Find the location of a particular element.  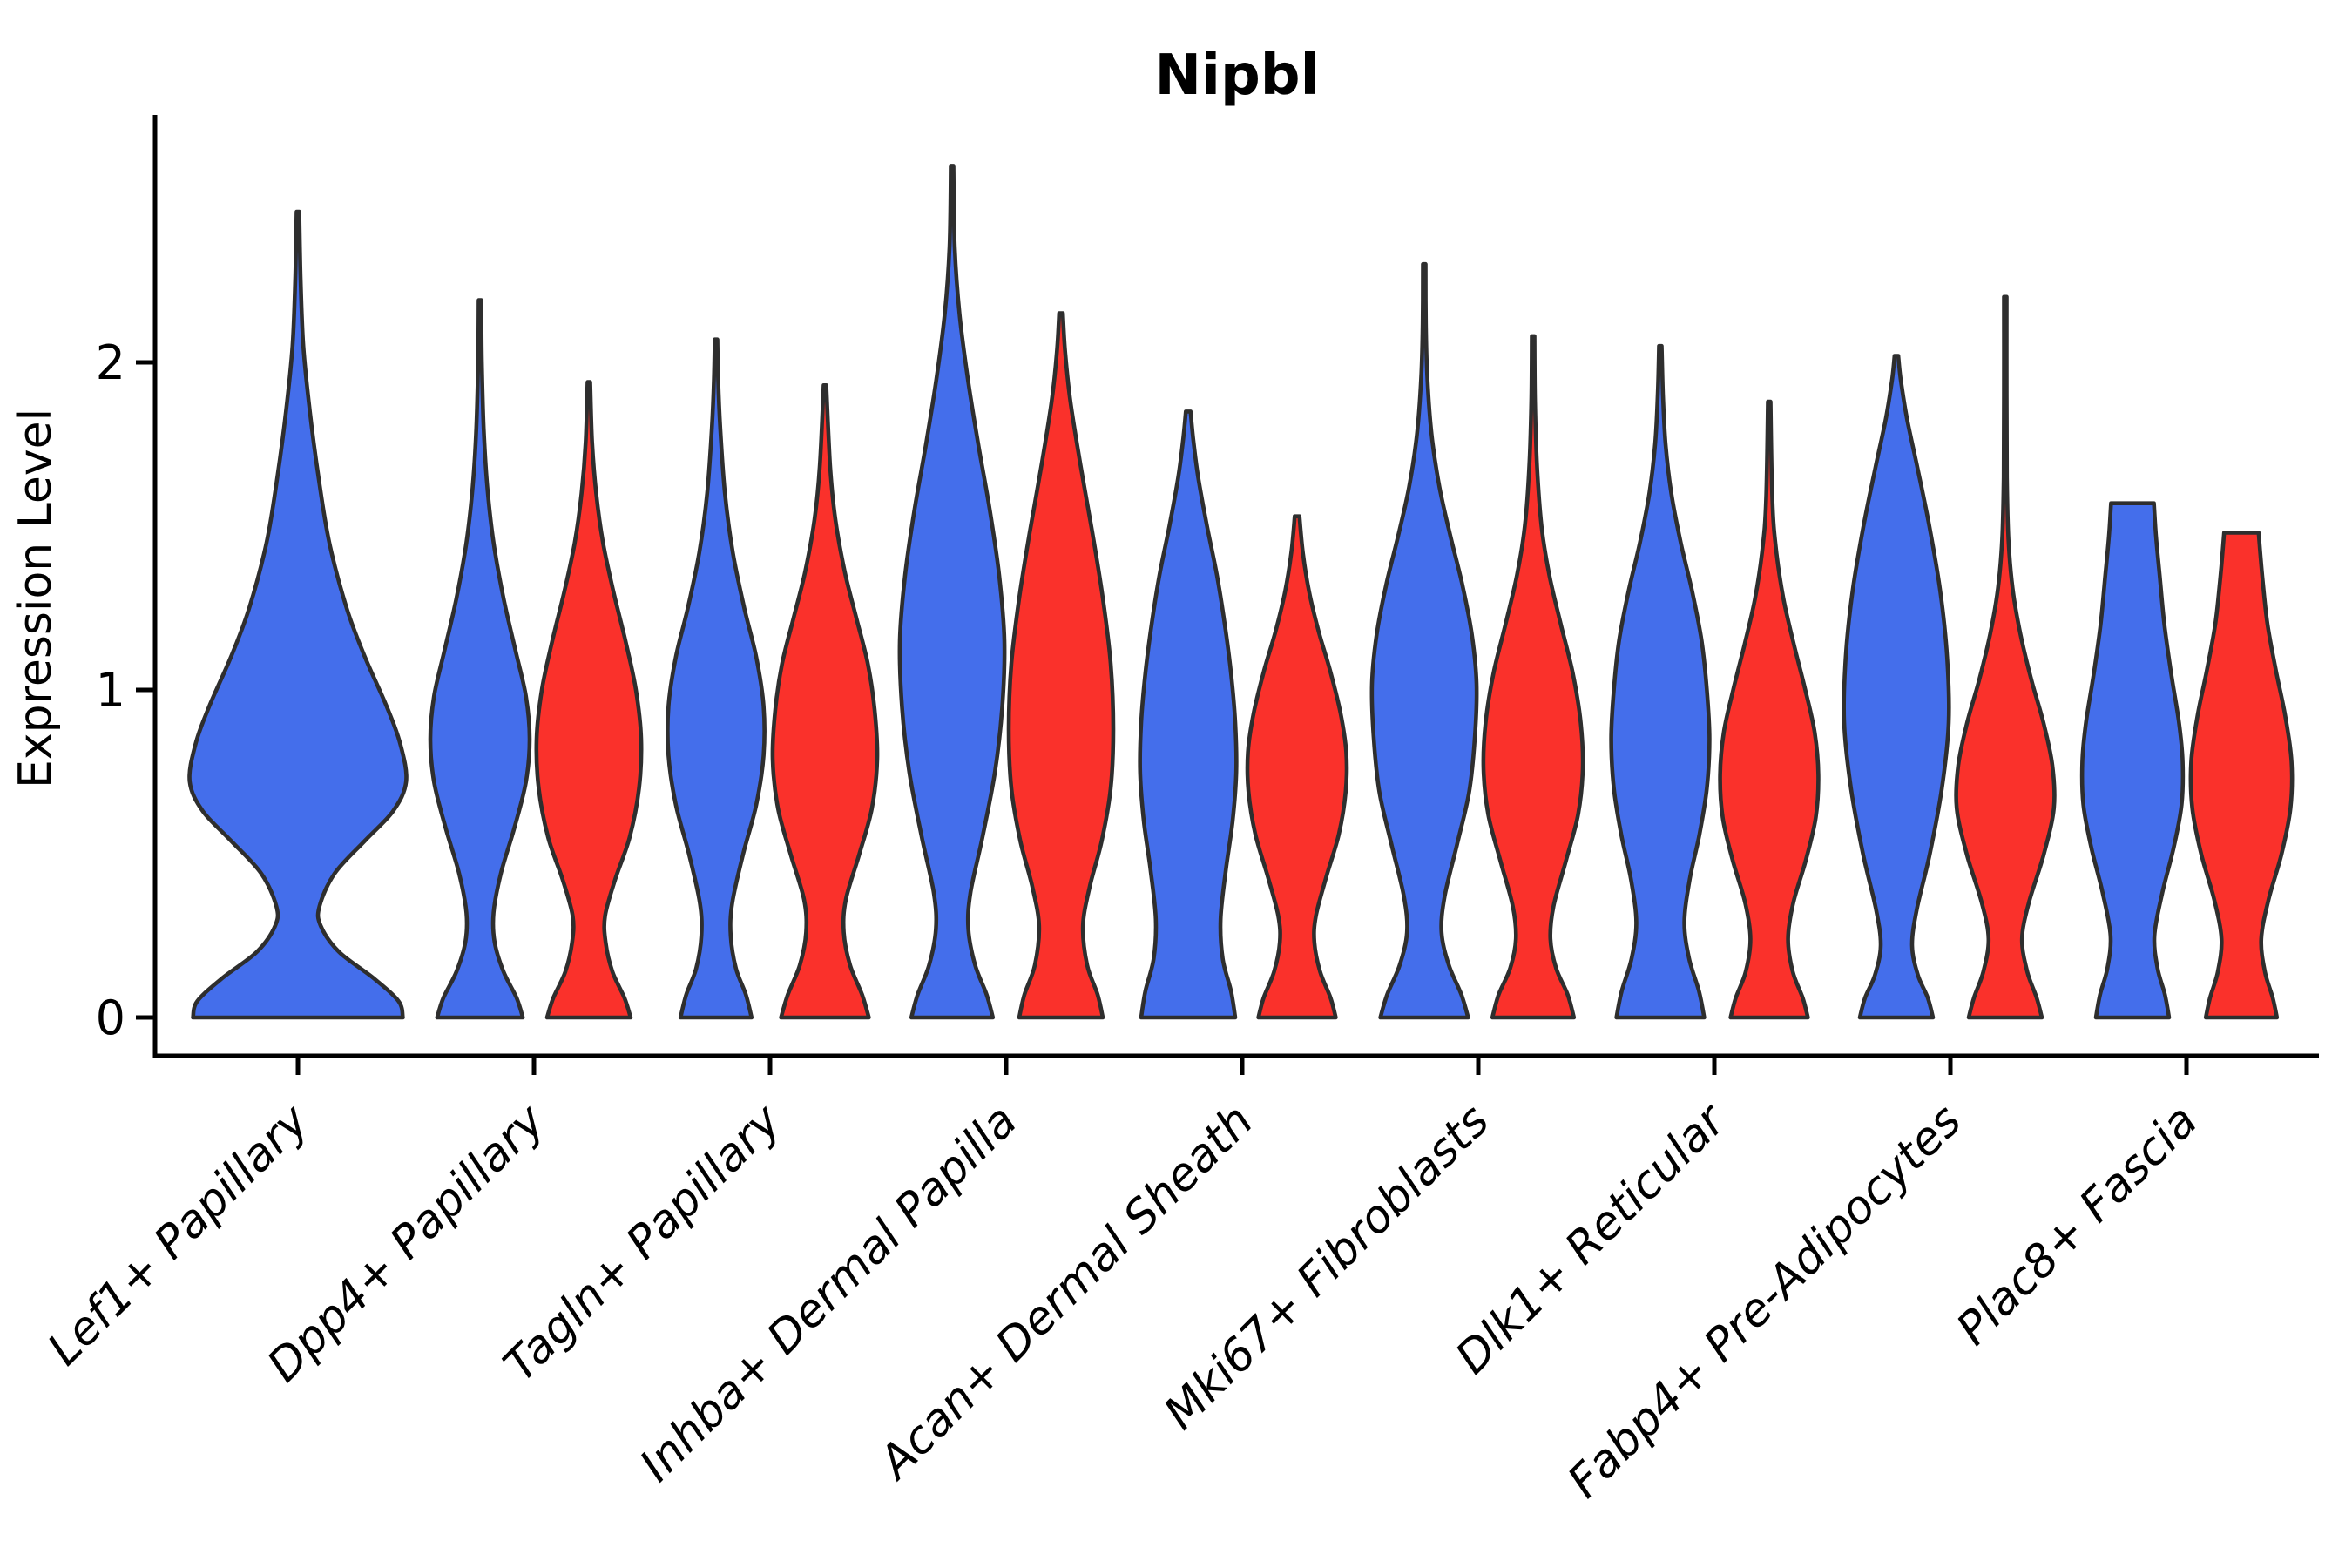

y-tick-label-0: 0 is located at coordinates (110, 1017).